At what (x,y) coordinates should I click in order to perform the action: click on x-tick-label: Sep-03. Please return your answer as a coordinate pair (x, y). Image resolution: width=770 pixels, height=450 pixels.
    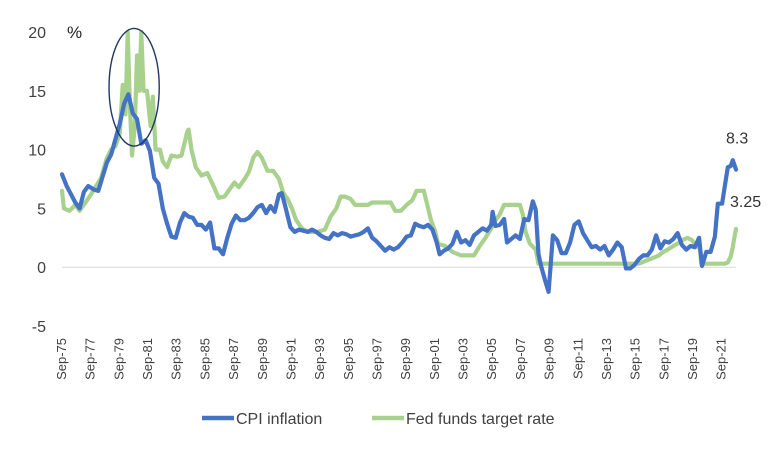
    Looking at the image, I should click on (463, 359).